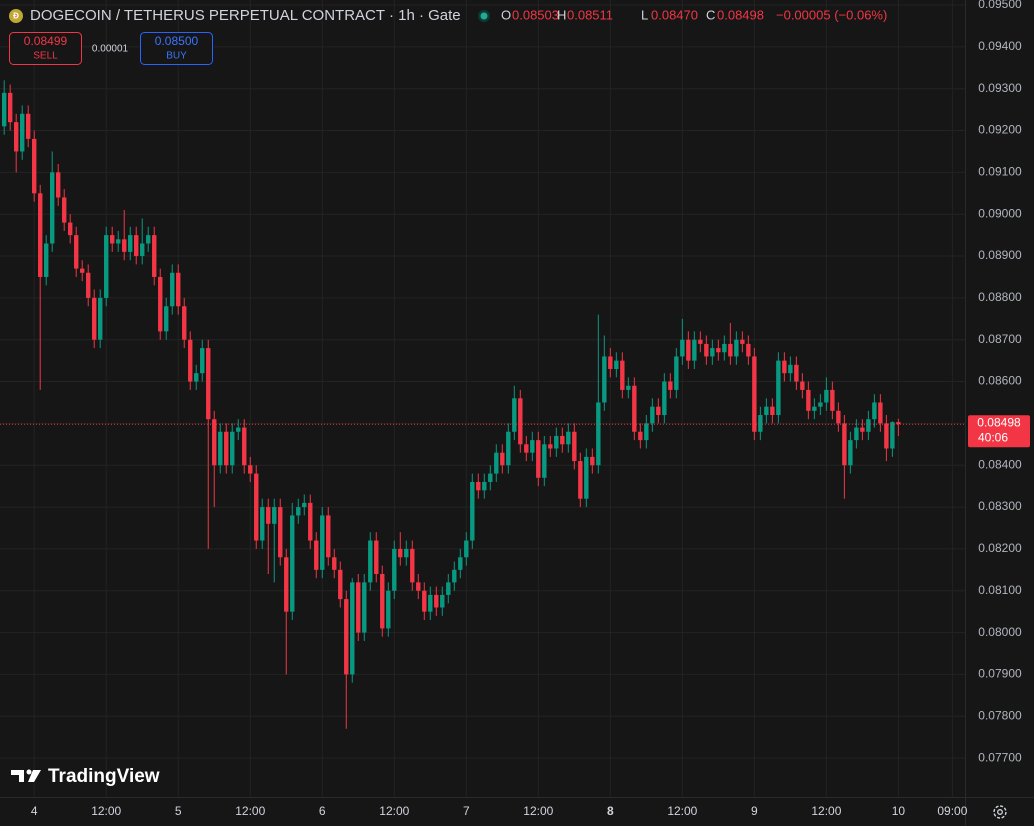 Image resolution: width=1034 pixels, height=826 pixels. I want to click on x-tick-label: 10, so click(899, 811).